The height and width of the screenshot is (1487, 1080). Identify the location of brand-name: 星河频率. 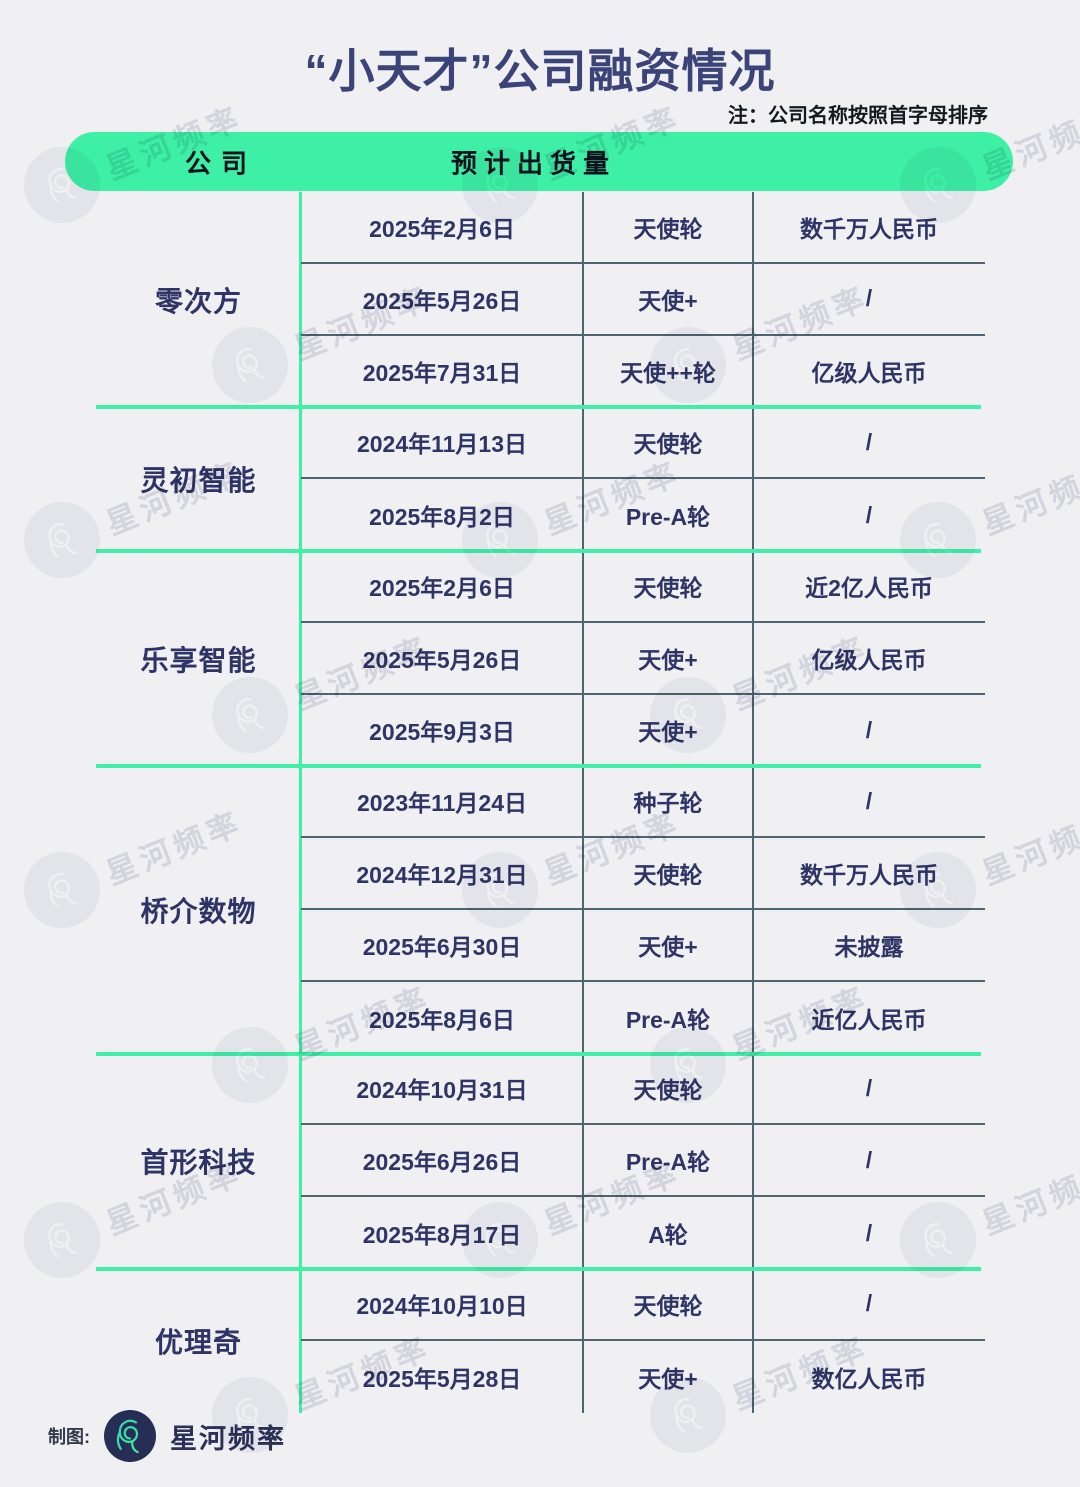
(228, 1438).